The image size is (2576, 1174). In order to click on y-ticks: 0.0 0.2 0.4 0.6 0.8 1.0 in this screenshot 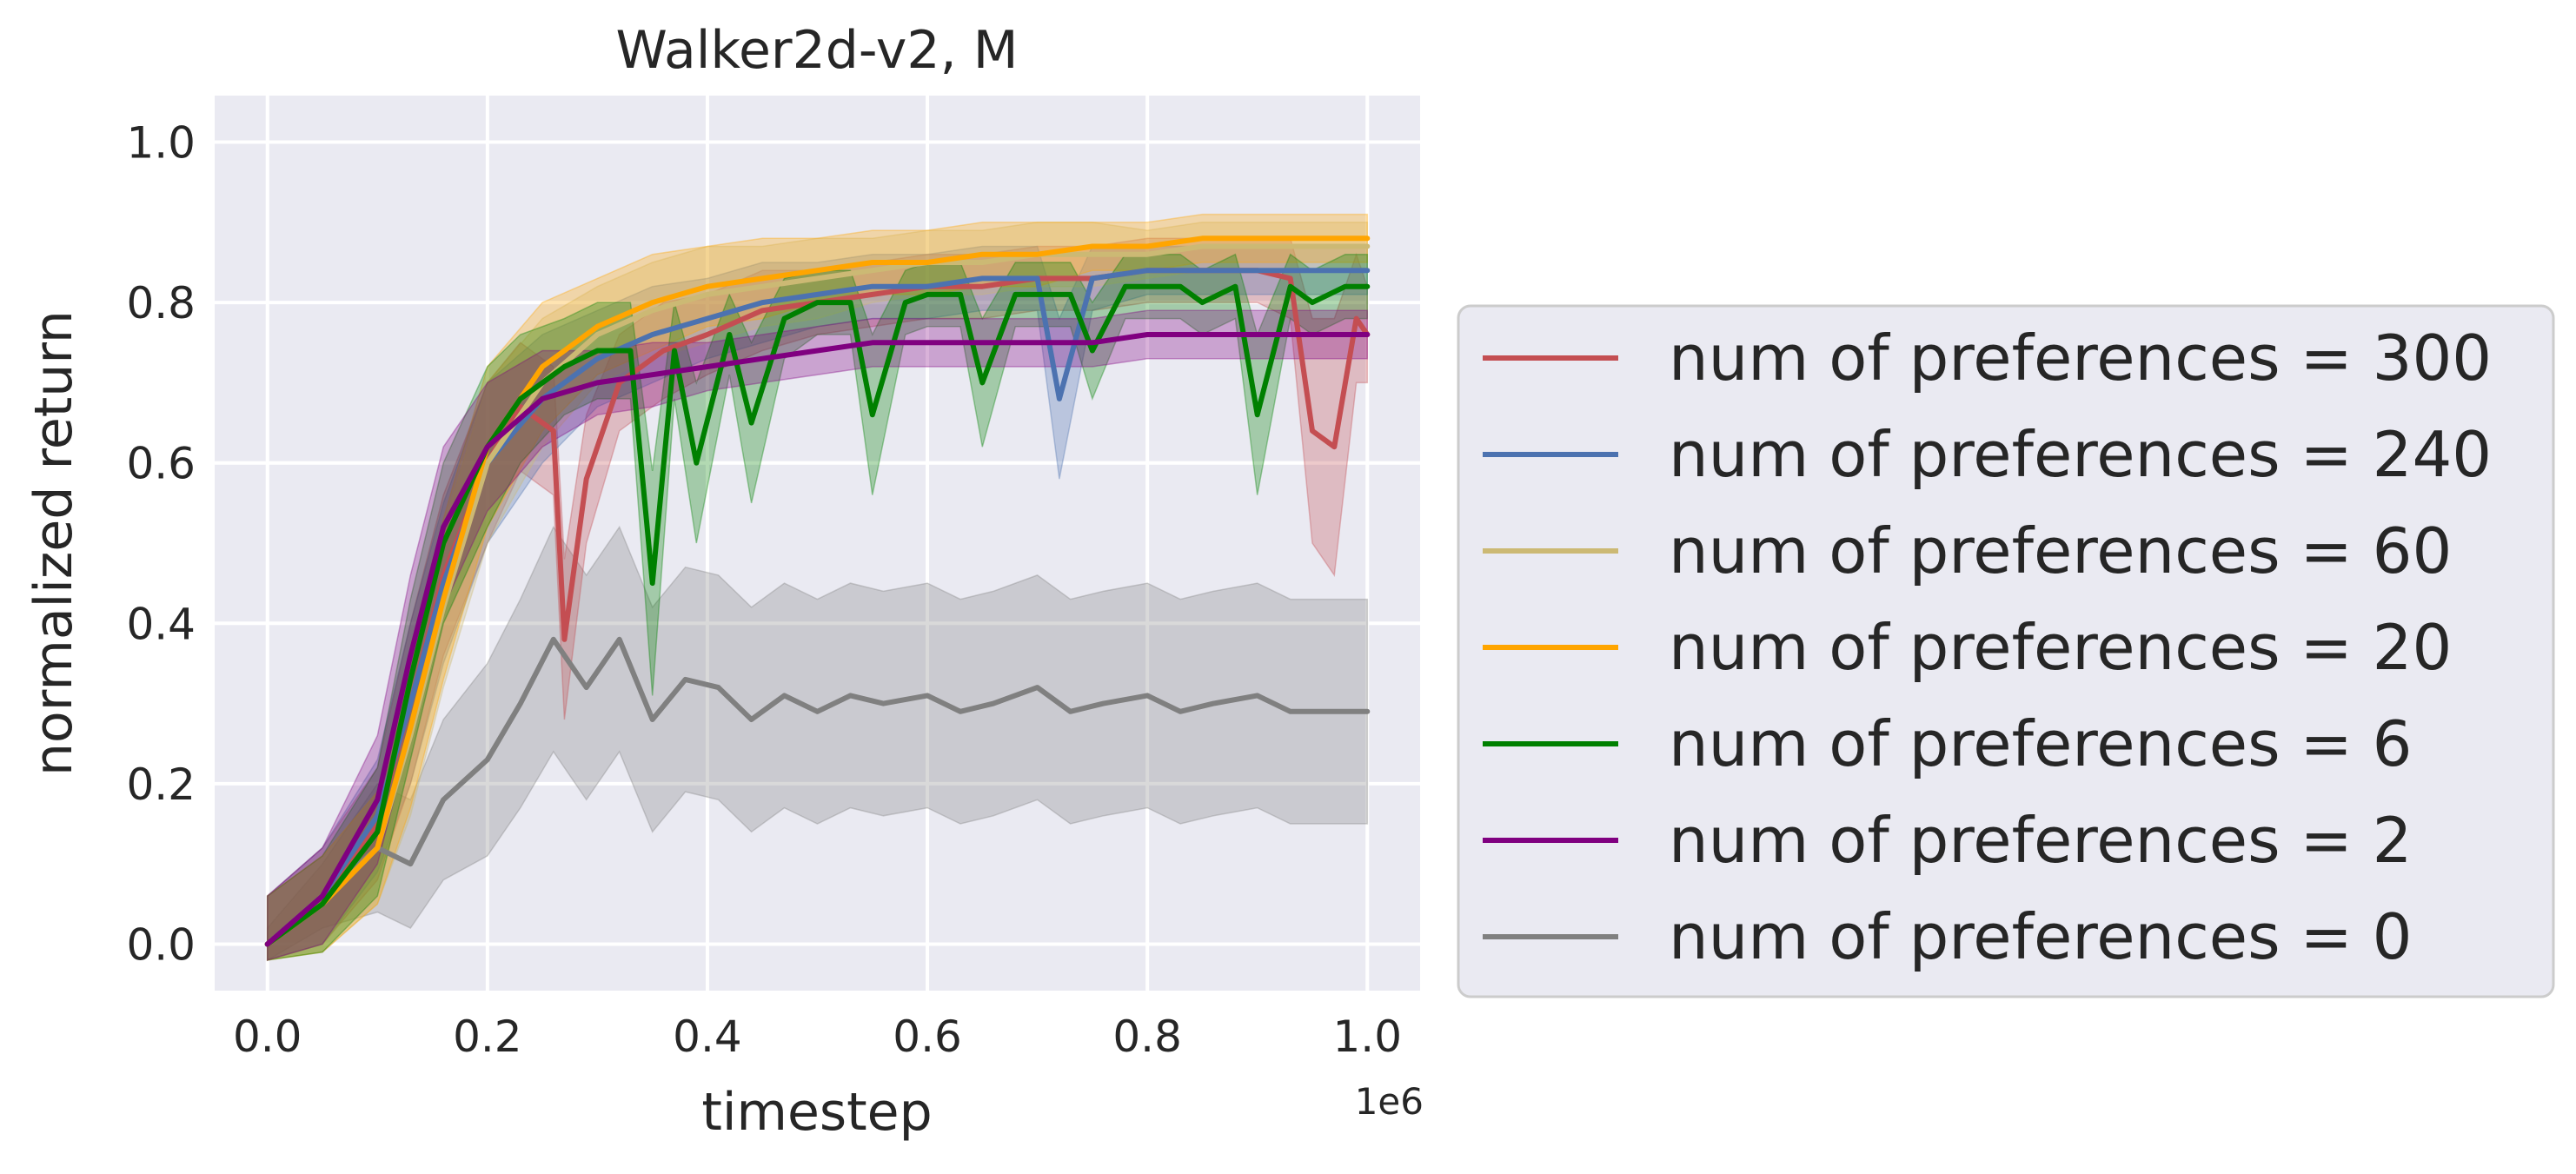, I will do `click(161, 545)`.